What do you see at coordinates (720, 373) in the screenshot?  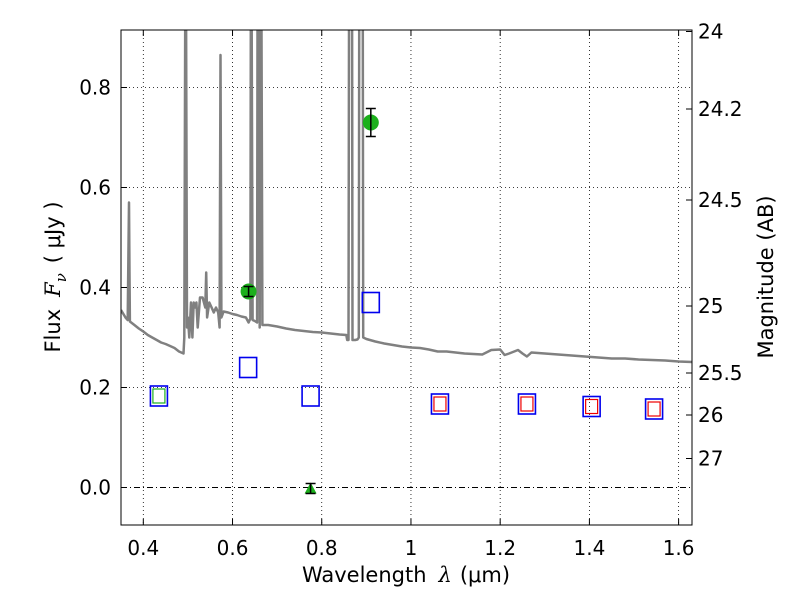 I see `y2-tick-label: 25.5` at bounding box center [720, 373].